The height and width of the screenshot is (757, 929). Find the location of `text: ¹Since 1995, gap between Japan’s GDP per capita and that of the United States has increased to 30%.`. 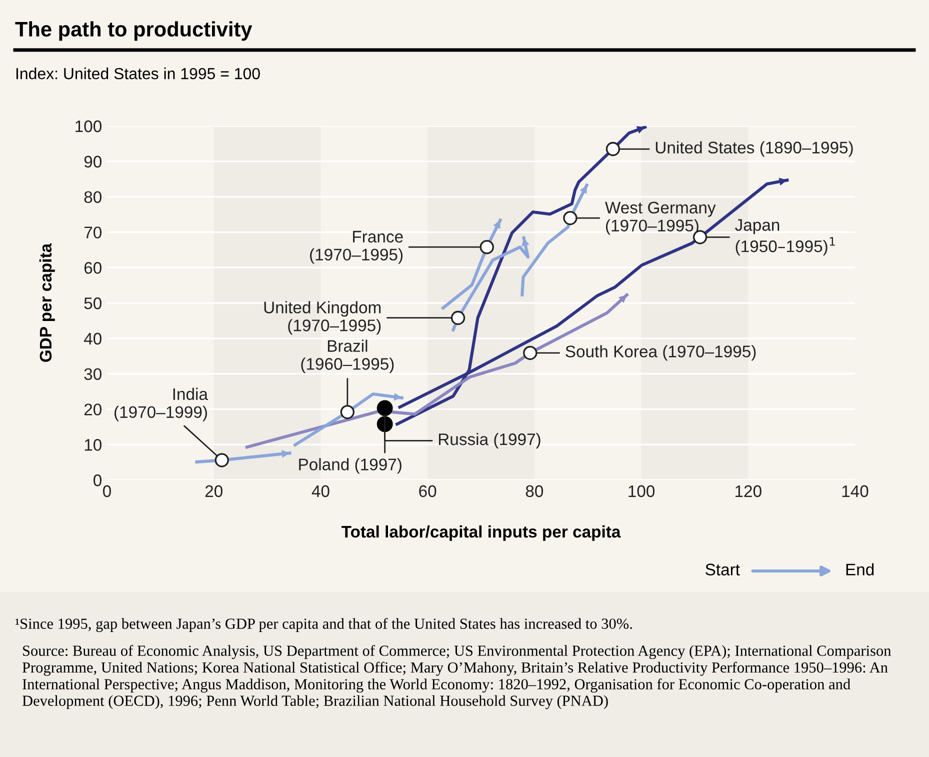

text: ¹Since 1995, gap between Japan’s GDP per capita and that of the United States has increased to 30%. is located at coordinates (323, 625).